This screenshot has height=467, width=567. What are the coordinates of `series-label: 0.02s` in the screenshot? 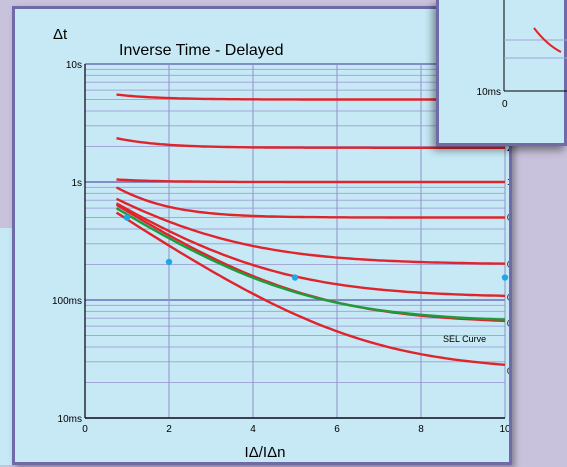 It's located at (508, 371).